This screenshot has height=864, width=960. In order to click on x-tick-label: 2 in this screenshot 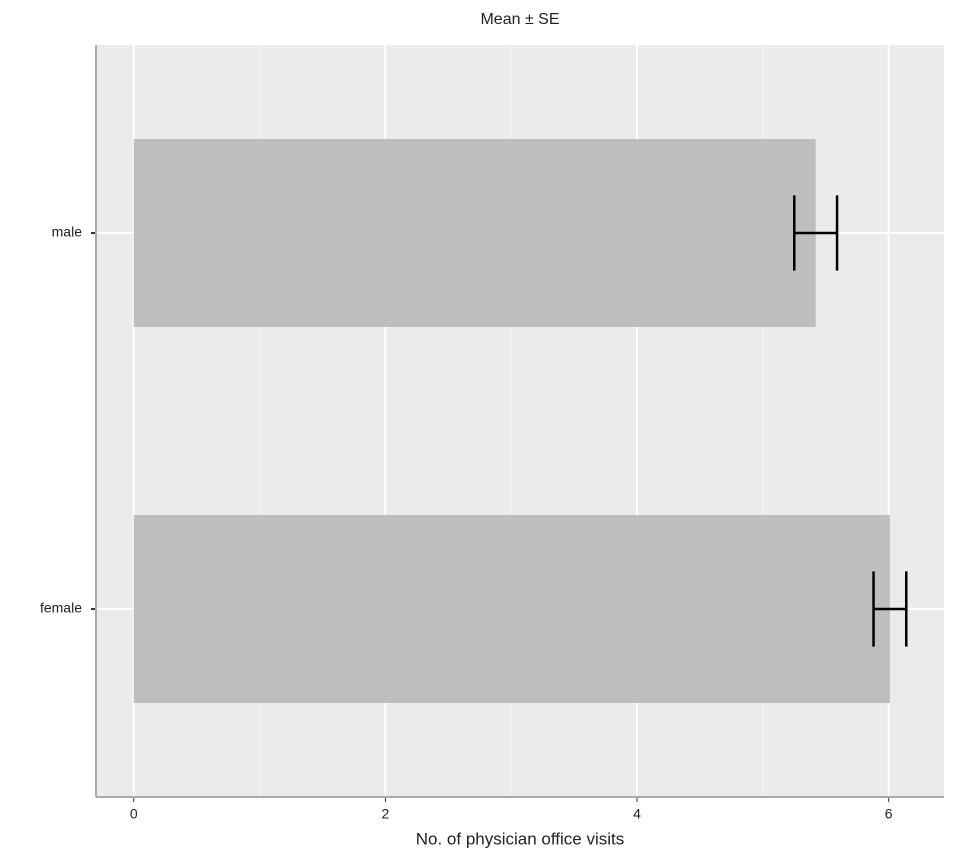, I will do `click(385, 814)`.